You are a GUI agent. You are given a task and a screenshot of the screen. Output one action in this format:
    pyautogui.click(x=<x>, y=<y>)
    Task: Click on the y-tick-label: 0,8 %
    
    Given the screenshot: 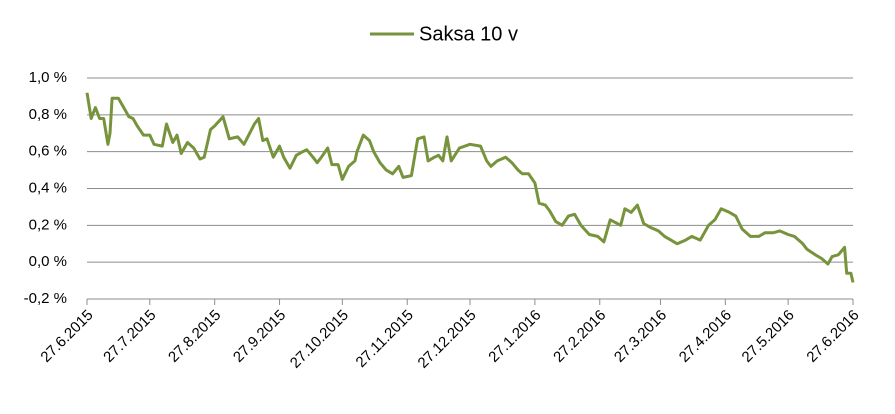 What is the action you would take?
    pyautogui.click(x=48, y=114)
    